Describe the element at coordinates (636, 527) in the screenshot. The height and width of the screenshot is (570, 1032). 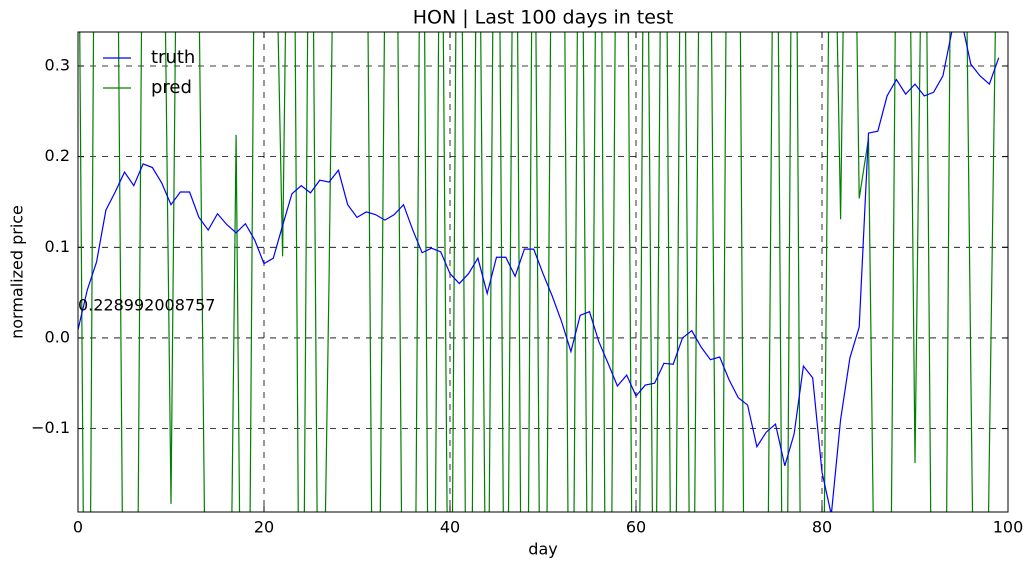
I see `x-tick-label: 60` at that location.